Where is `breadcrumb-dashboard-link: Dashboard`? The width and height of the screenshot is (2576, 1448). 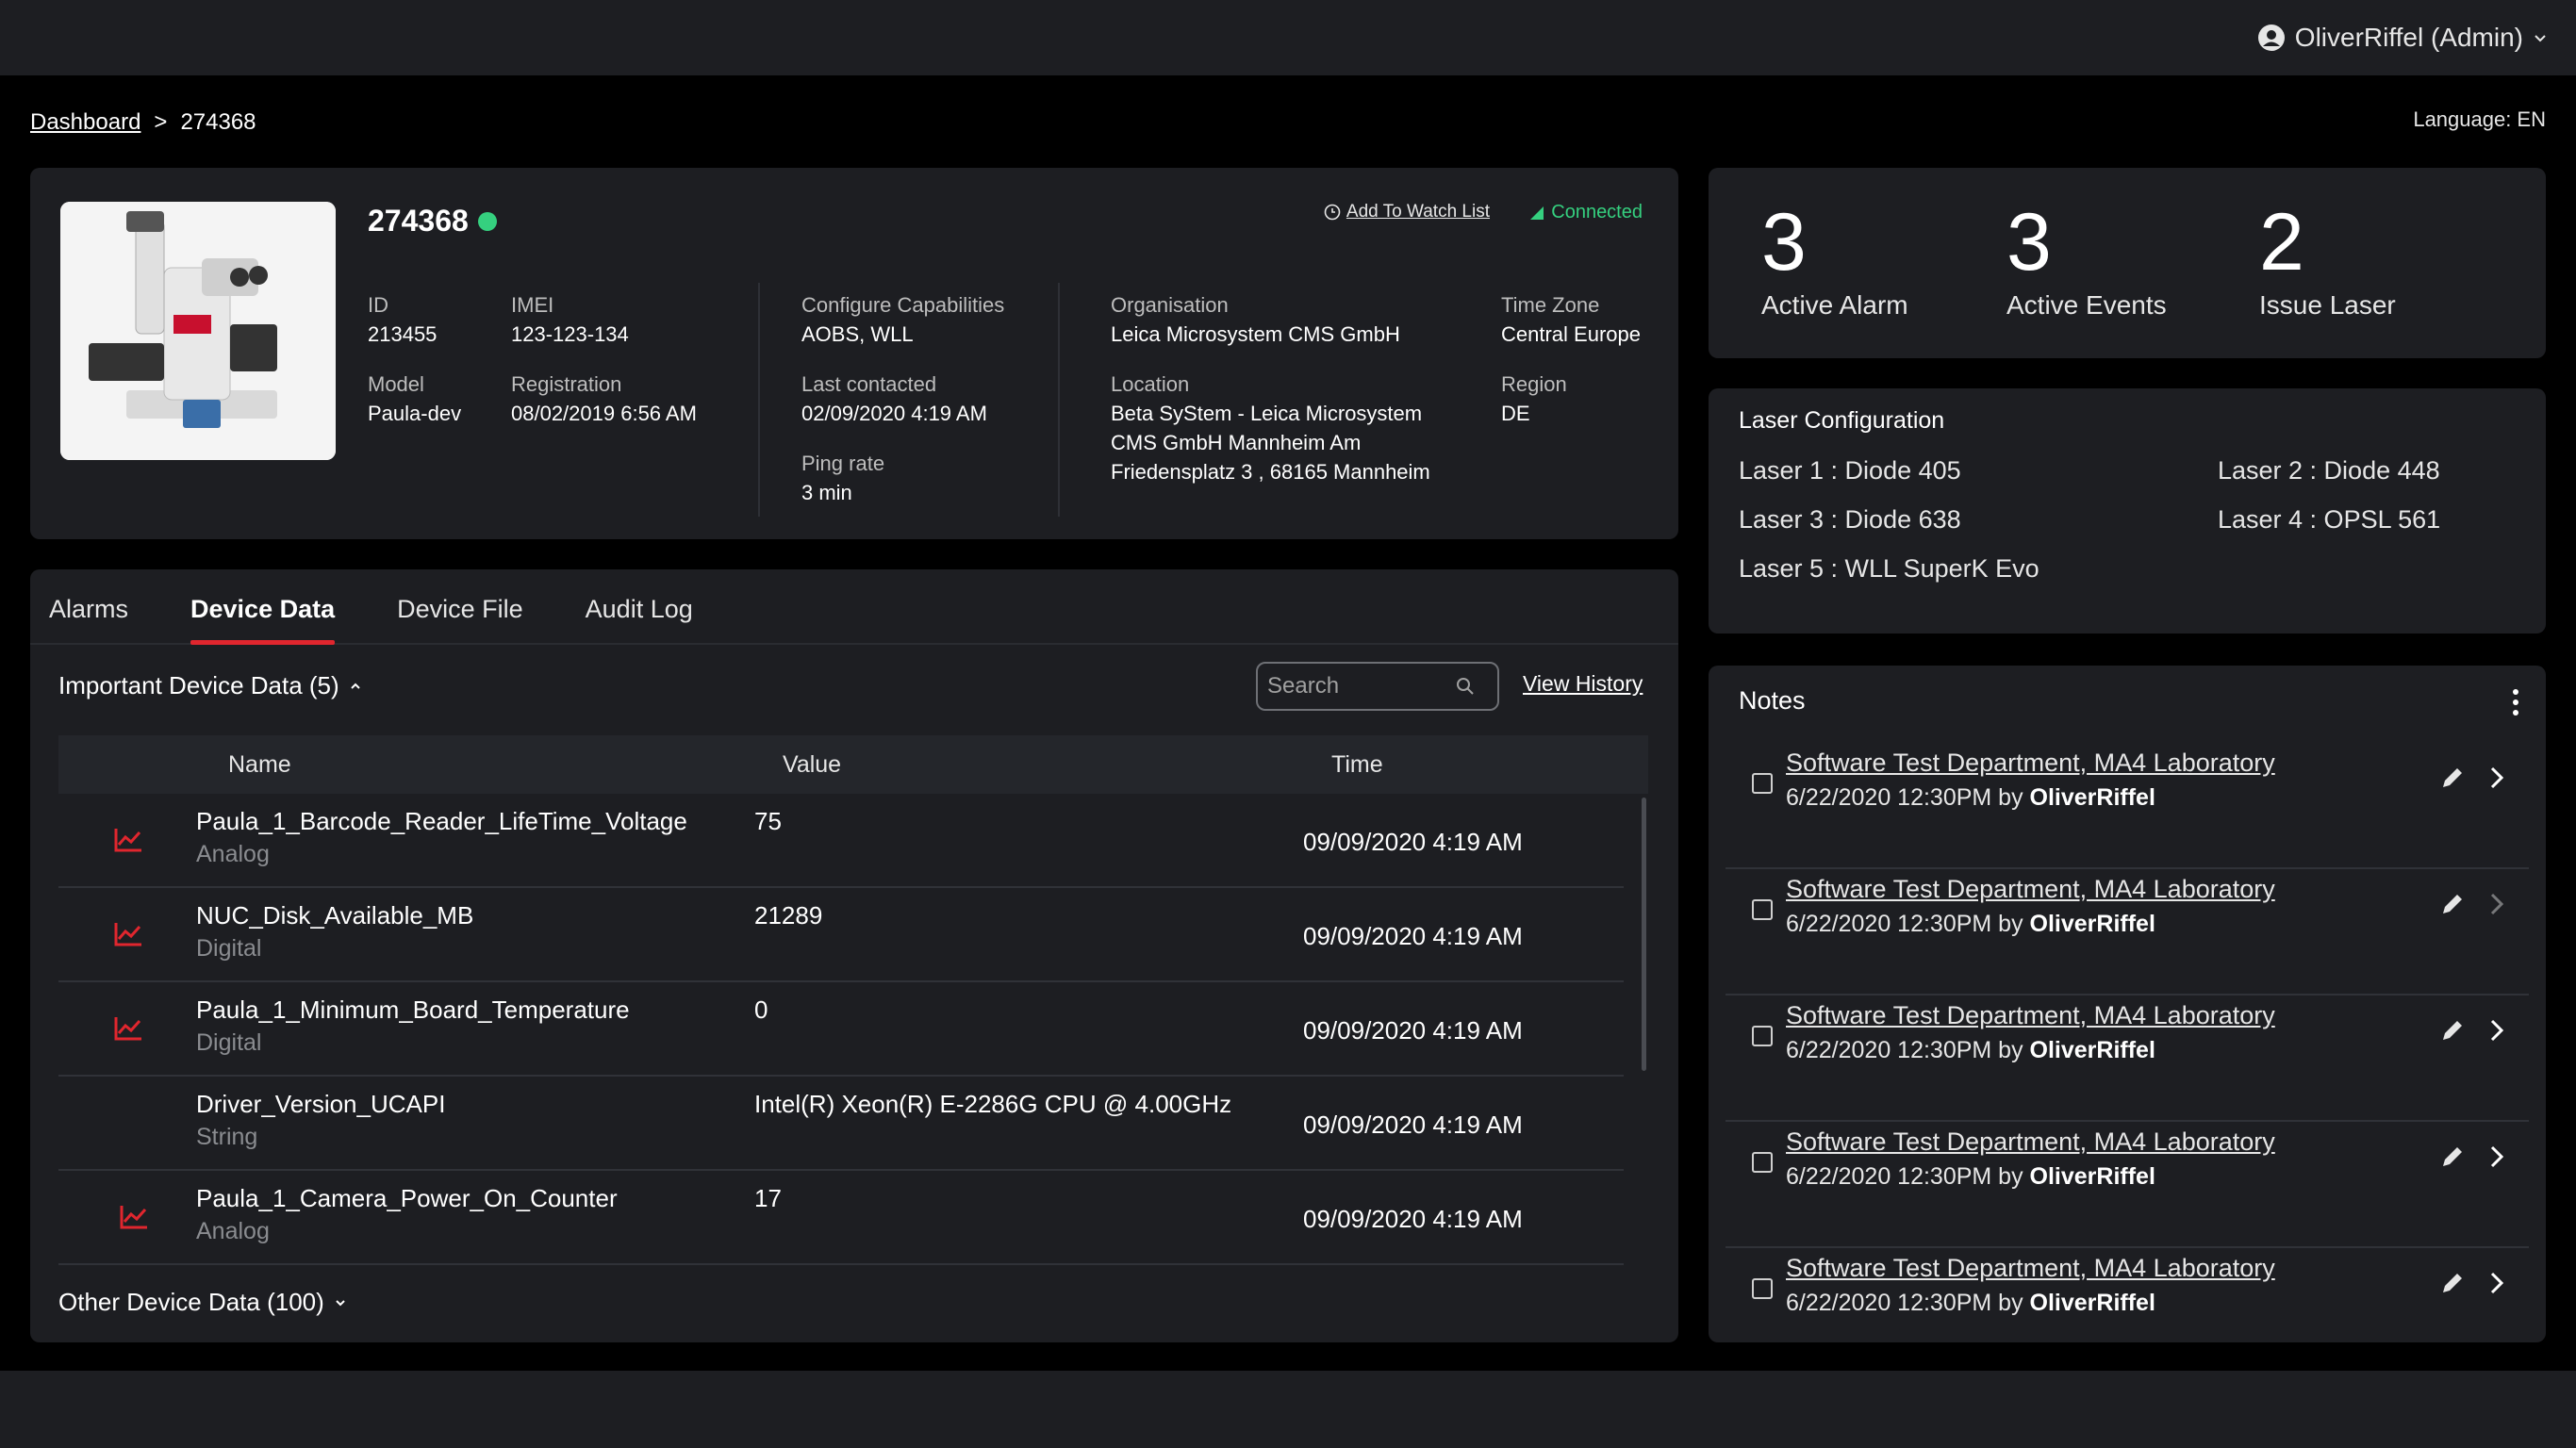
breadcrumb-dashboard-link: Dashboard is located at coordinates (85, 122).